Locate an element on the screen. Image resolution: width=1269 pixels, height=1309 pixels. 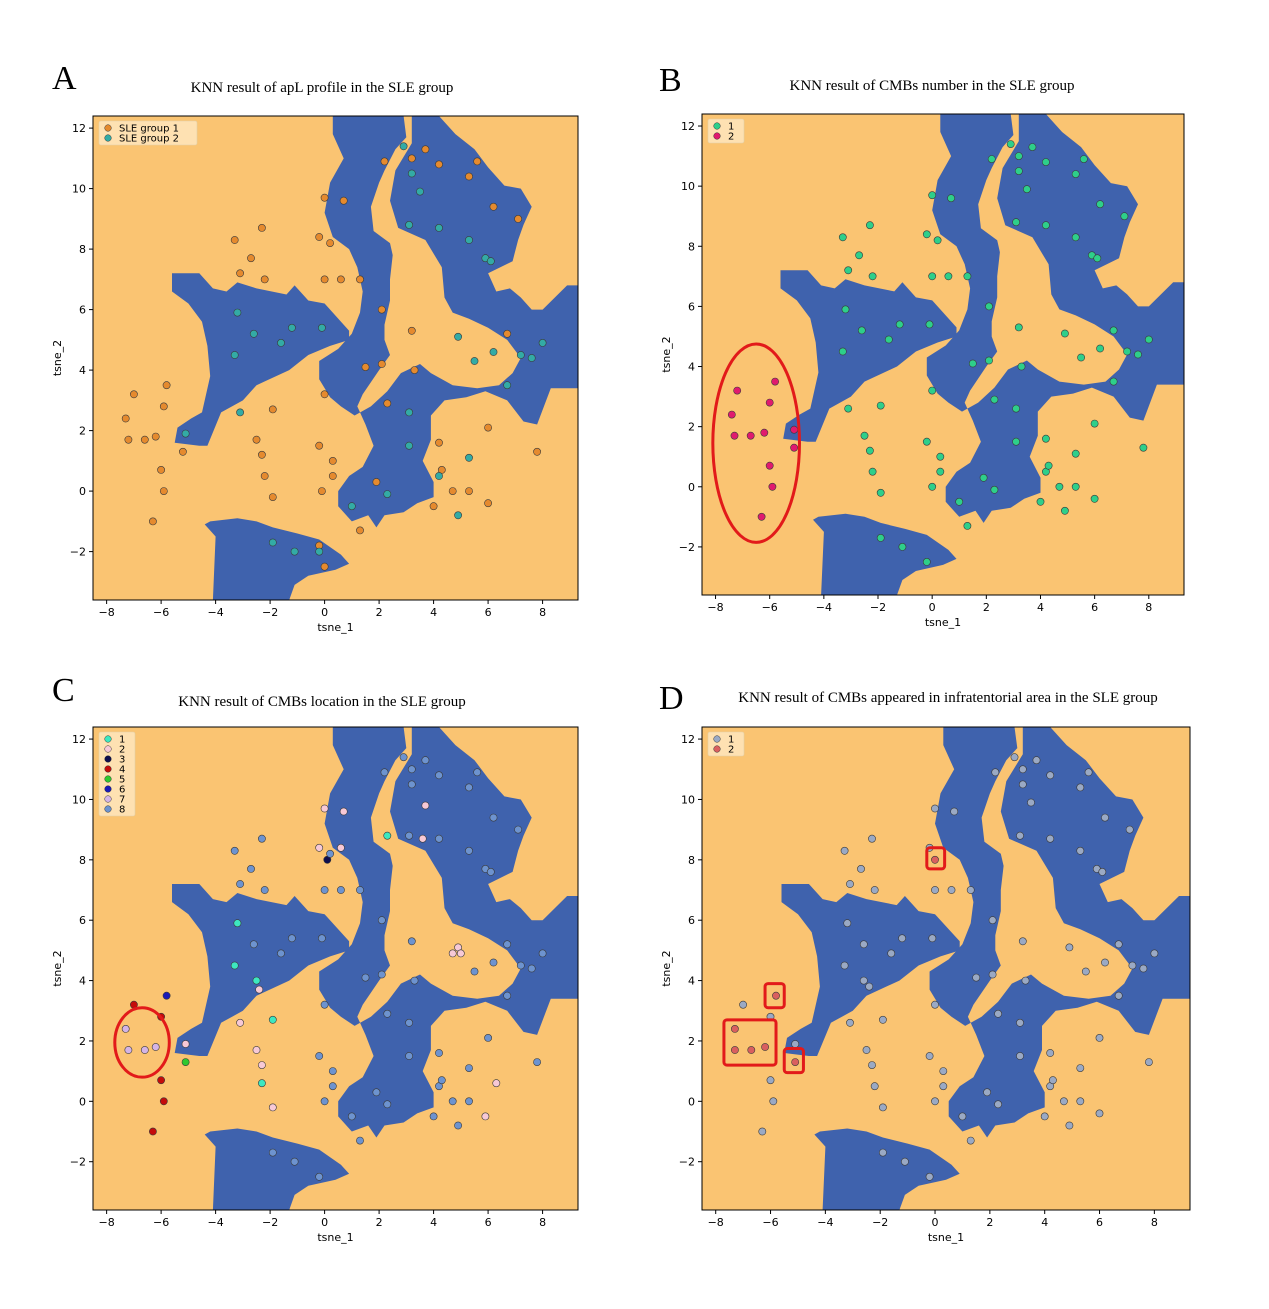
legend-label: 1 is located at coordinates (122, 740).